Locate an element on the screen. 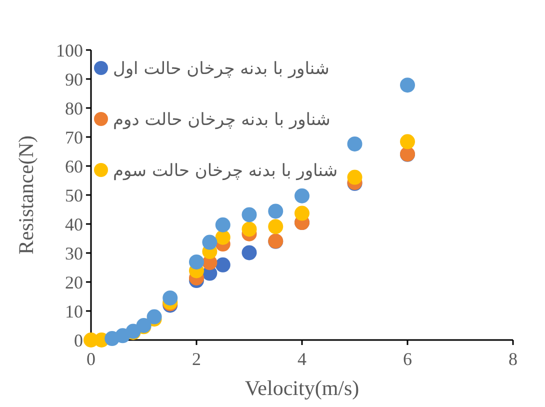 This screenshot has height=407, width=545. y-tick-label: 30 is located at coordinates (74, 253).